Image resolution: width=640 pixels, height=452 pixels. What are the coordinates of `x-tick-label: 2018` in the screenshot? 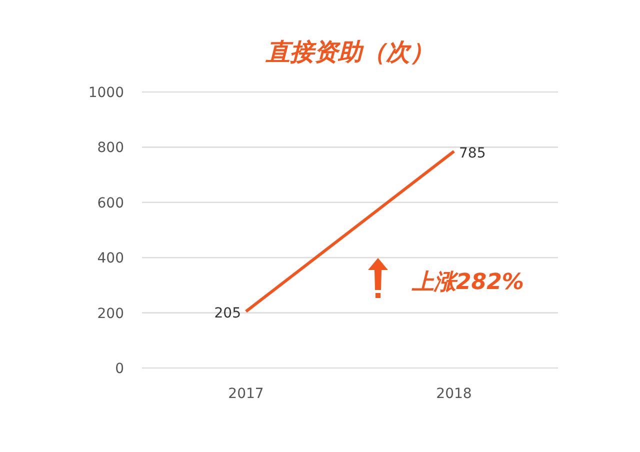 It's located at (454, 394).